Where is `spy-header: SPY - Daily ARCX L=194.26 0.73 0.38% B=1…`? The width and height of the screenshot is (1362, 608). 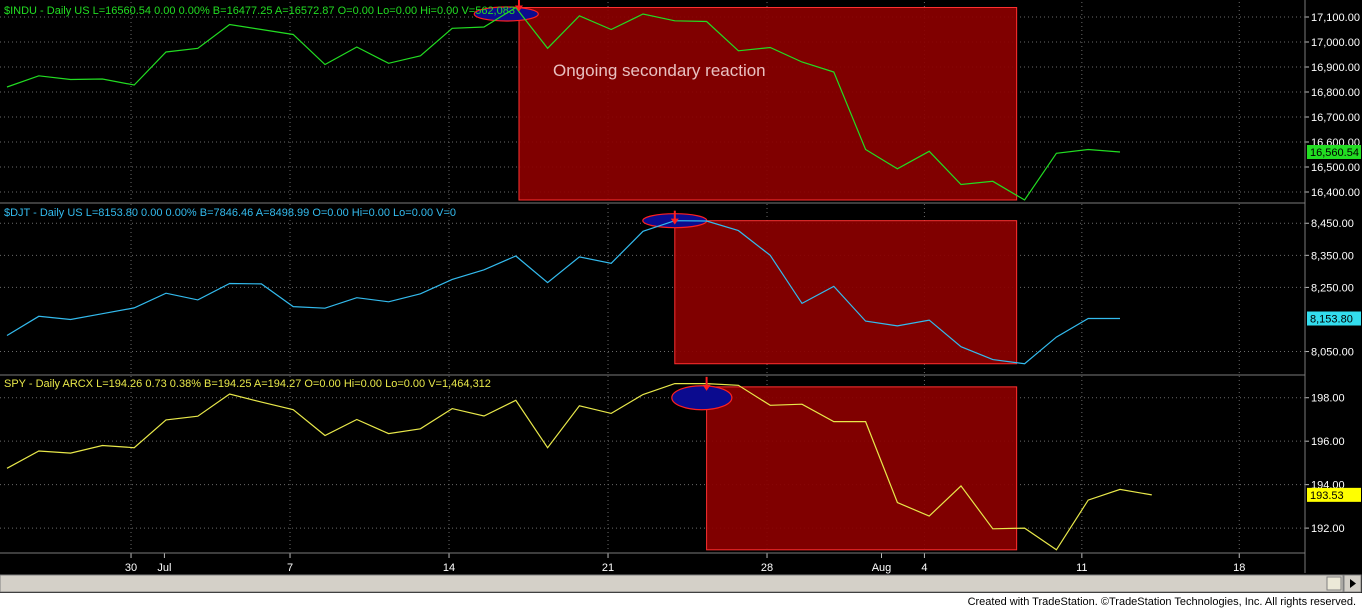
spy-header: SPY - Daily ARCX L=194.26 0.73 0.38% B=1… is located at coordinates (247, 384).